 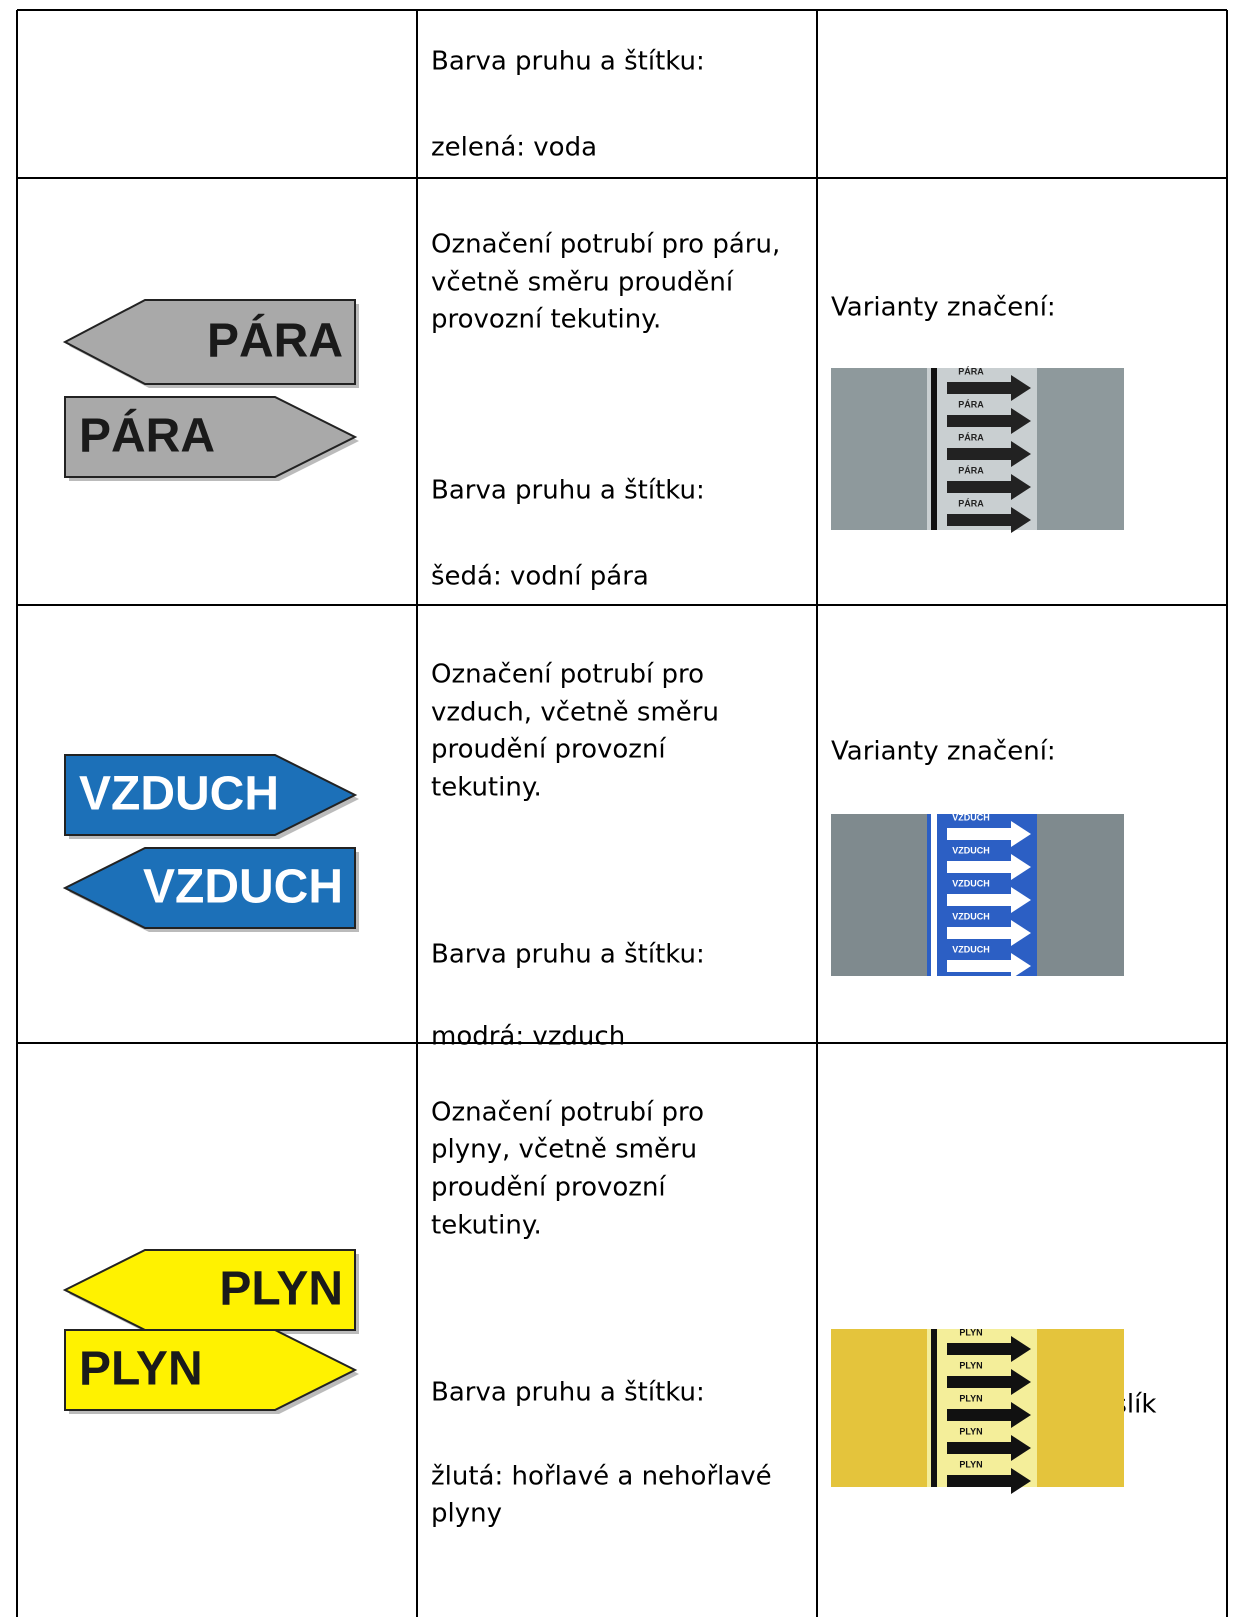 What do you see at coordinates (601, 1477) in the screenshot?
I see `color-text: žlutá: hořlavé a nehořlavé` at bounding box center [601, 1477].